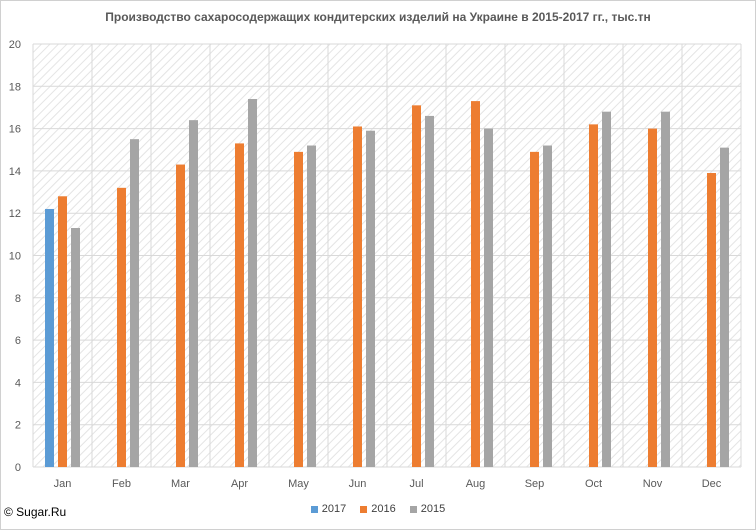 Image resolution: width=756 pixels, height=530 pixels. Describe the element at coordinates (18, 299) in the screenshot. I see `y-tick-label: 8` at that location.